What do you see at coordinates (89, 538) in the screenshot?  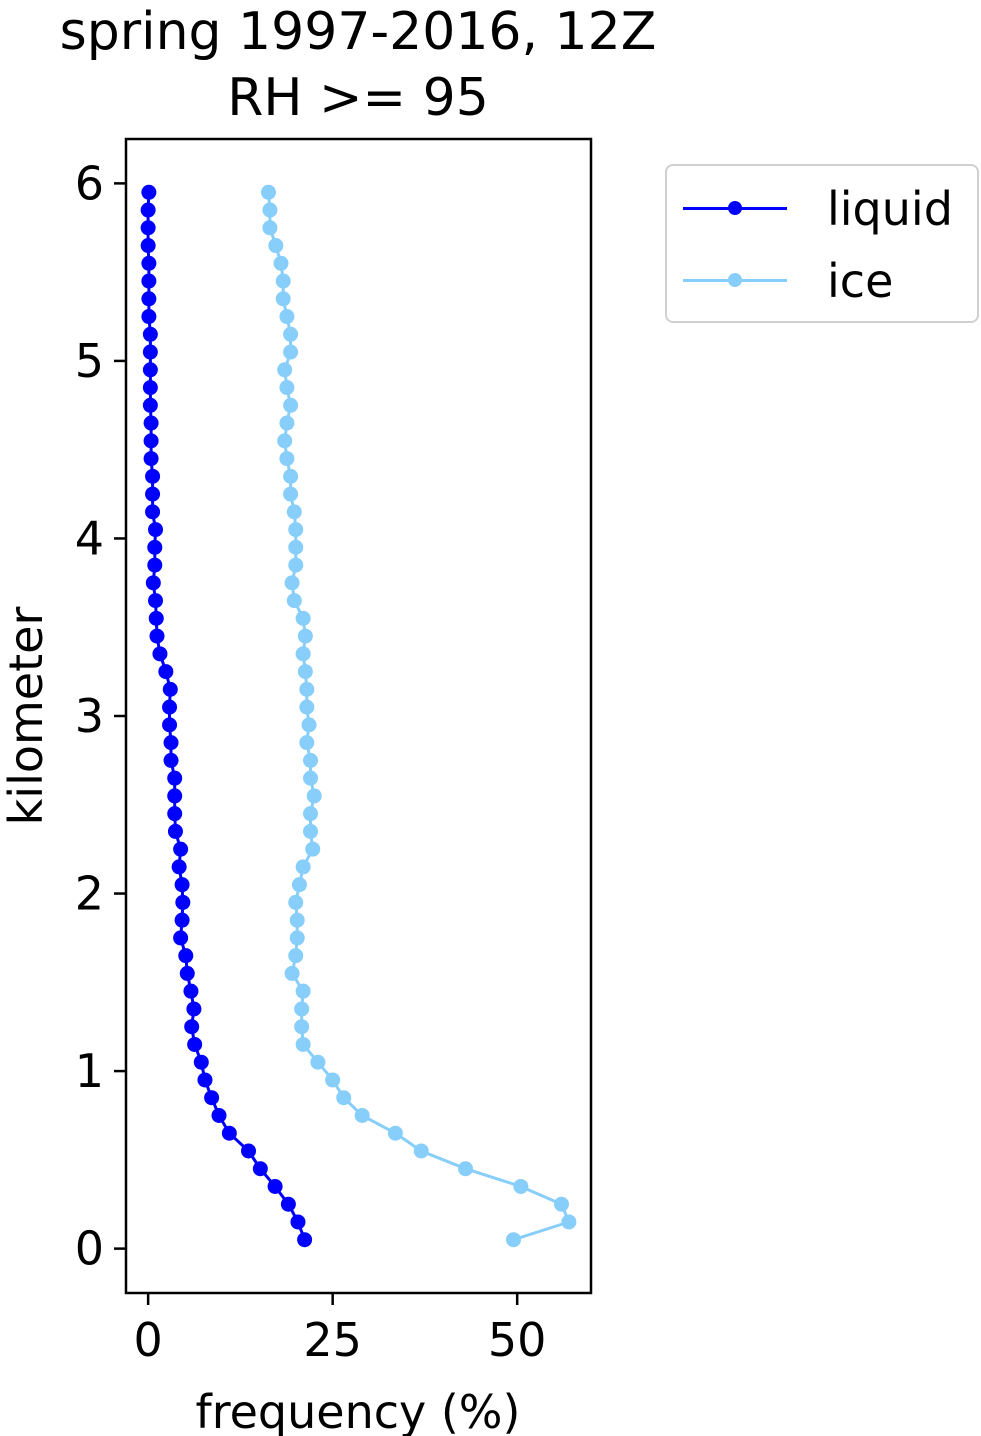 I see `y-tick-label: 4` at bounding box center [89, 538].